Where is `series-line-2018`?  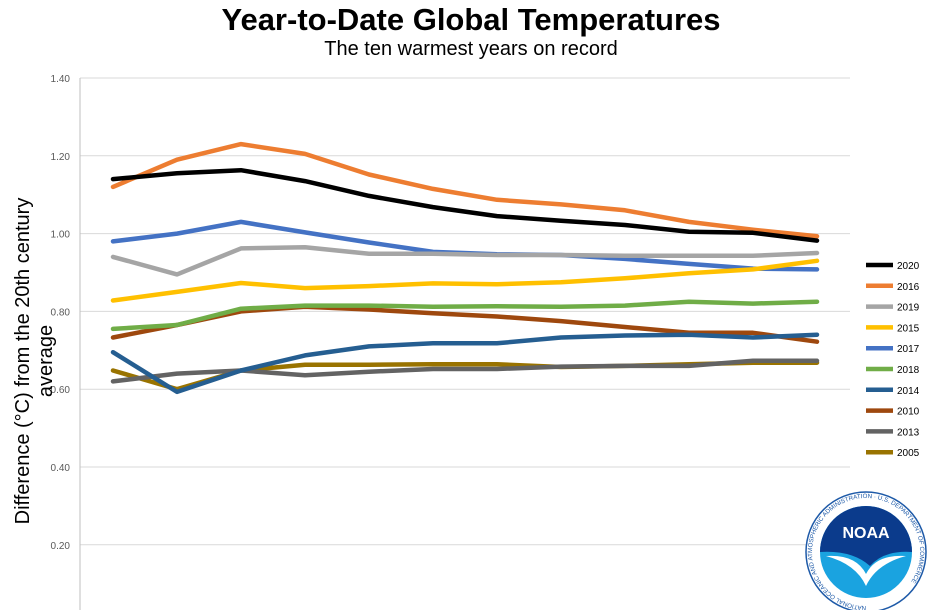
series-line-2018 is located at coordinates (465, 315).